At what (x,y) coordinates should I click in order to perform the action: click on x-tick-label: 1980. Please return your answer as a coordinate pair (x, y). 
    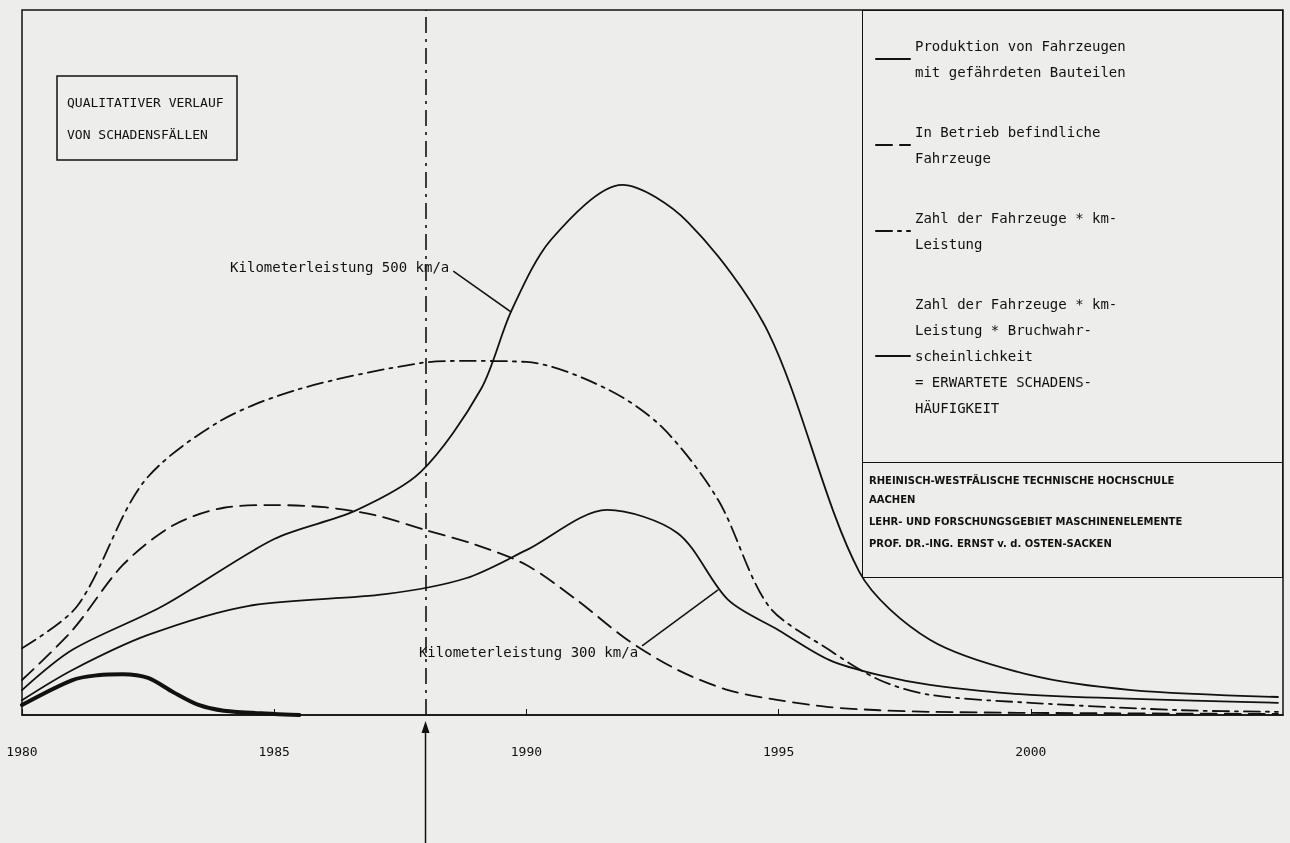
    Looking at the image, I should click on (22, 751).